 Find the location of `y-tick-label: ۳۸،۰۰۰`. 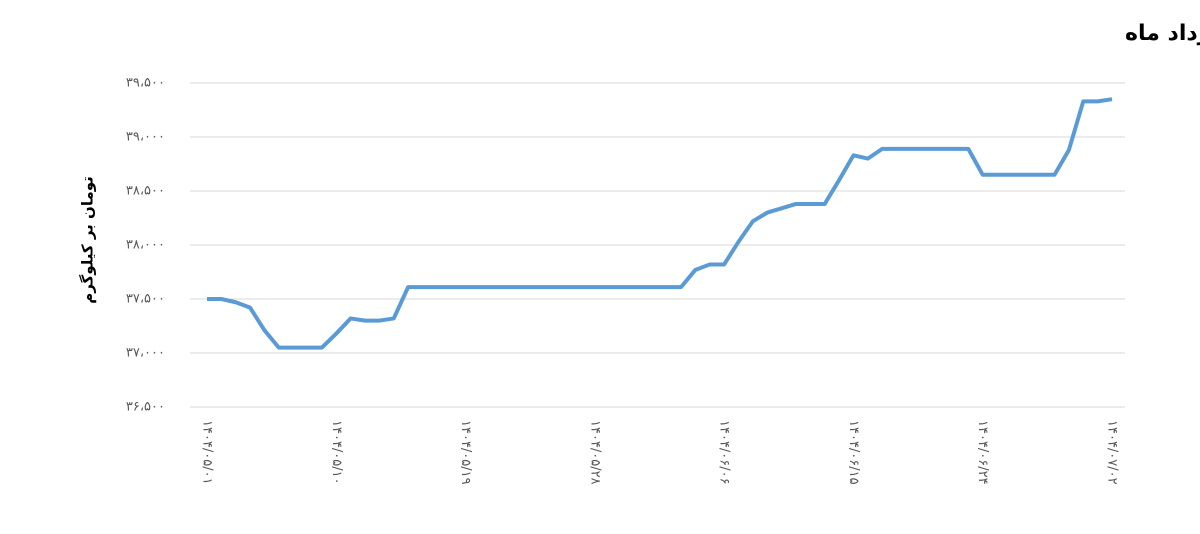

y-tick-label: ۳۸،۰۰۰ is located at coordinates (145, 245).